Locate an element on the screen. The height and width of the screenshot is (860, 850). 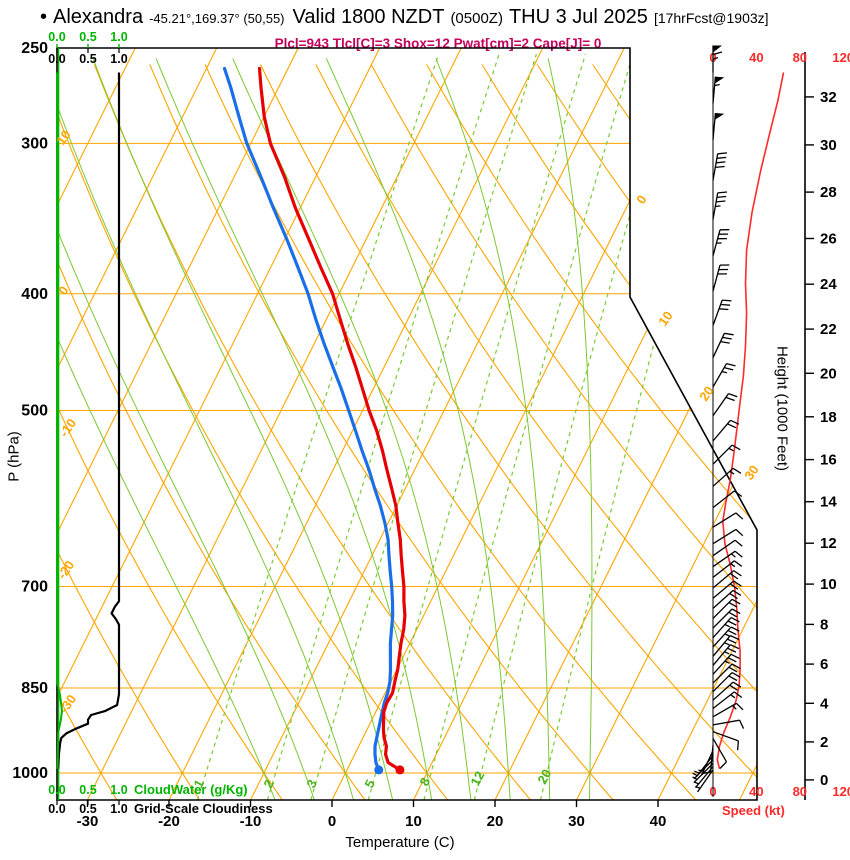
cloudwater-bottom-label: 1.0 is located at coordinates (118, 790).